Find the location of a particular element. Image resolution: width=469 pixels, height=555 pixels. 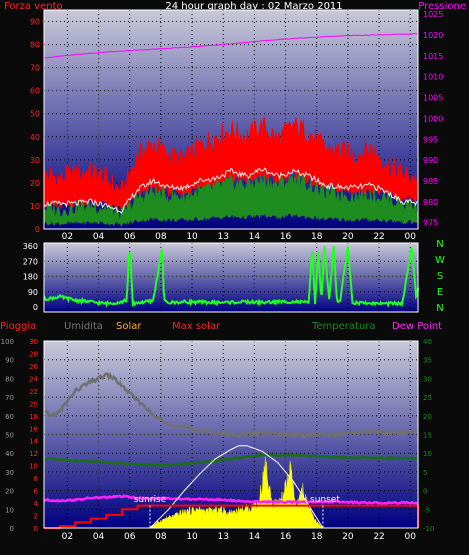

y-tick-right: 1015 is located at coordinates (433, 56).